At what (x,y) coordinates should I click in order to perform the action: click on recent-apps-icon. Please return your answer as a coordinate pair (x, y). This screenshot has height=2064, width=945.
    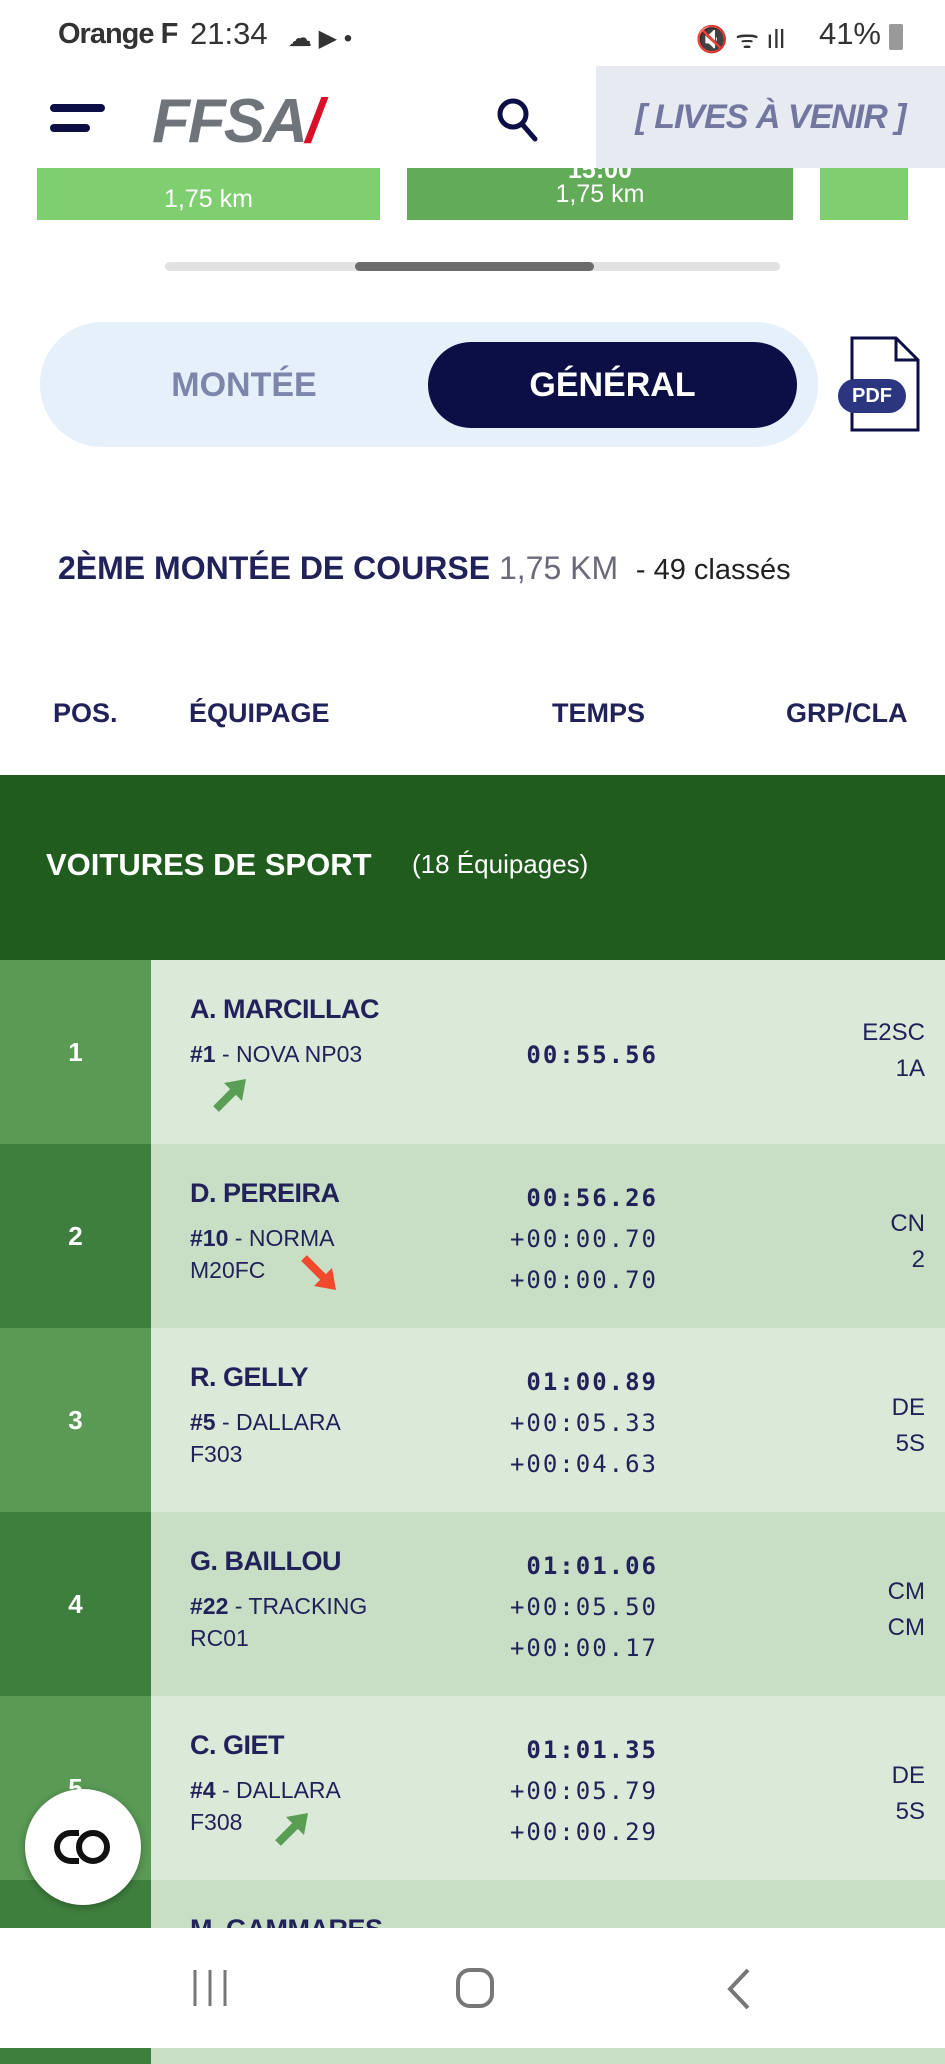
    Looking at the image, I should click on (210, 1988).